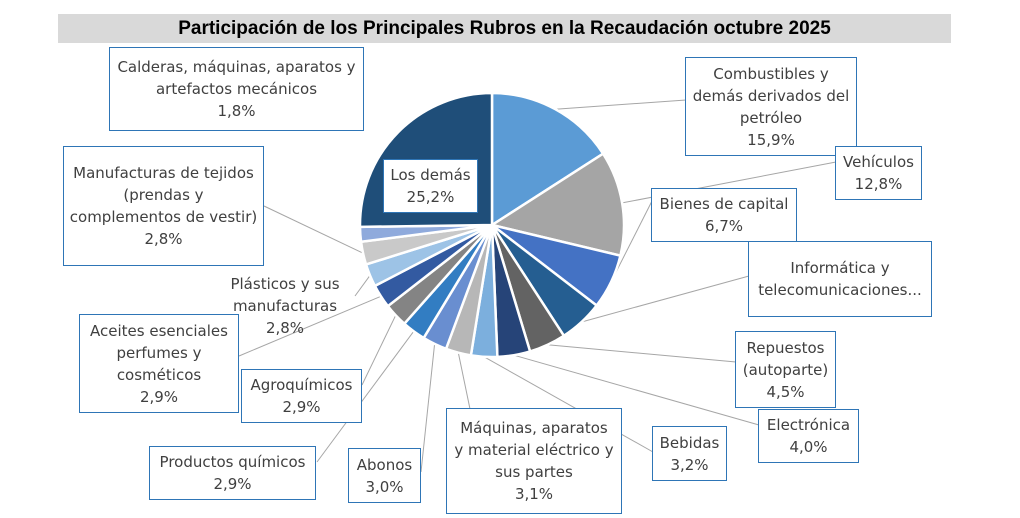  What do you see at coordinates (301, 396) in the screenshot?
I see `data-label-agroquimicos: Agroquímicos 2,9%` at bounding box center [301, 396].